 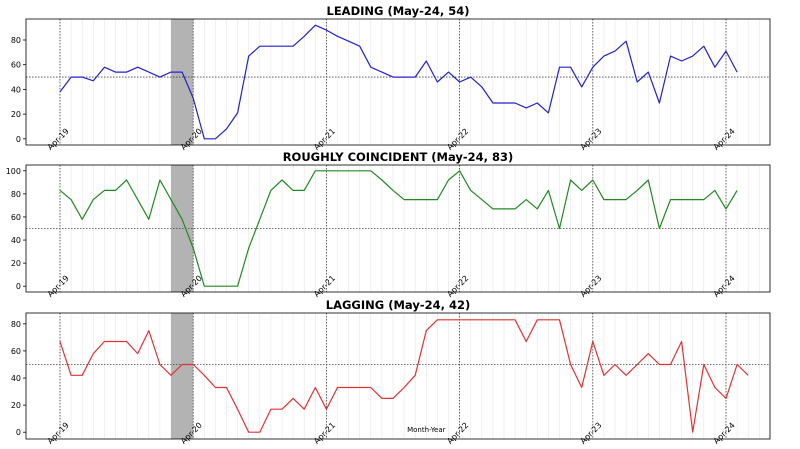 What do you see at coordinates (398, 305) in the screenshot?
I see `chart-title: LAGGING (May-24, 42)` at bounding box center [398, 305].